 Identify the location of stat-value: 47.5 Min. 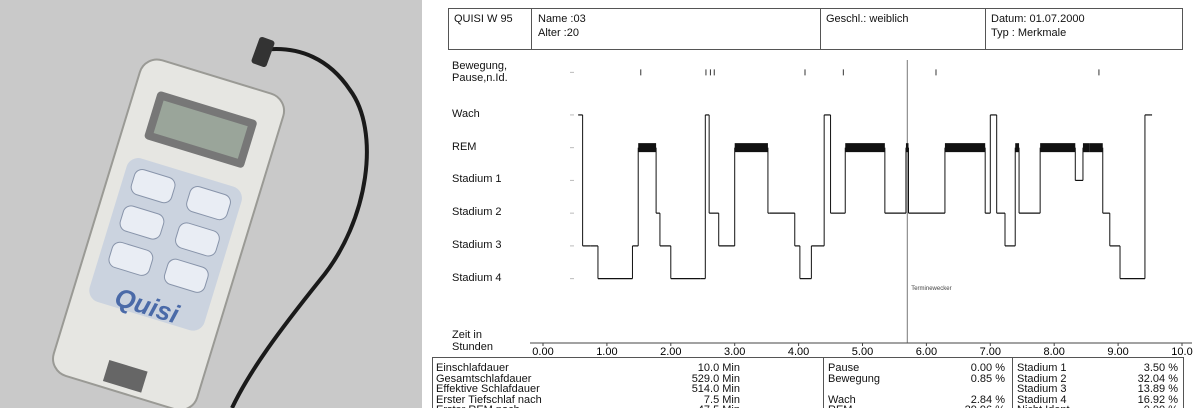
(719, 406).